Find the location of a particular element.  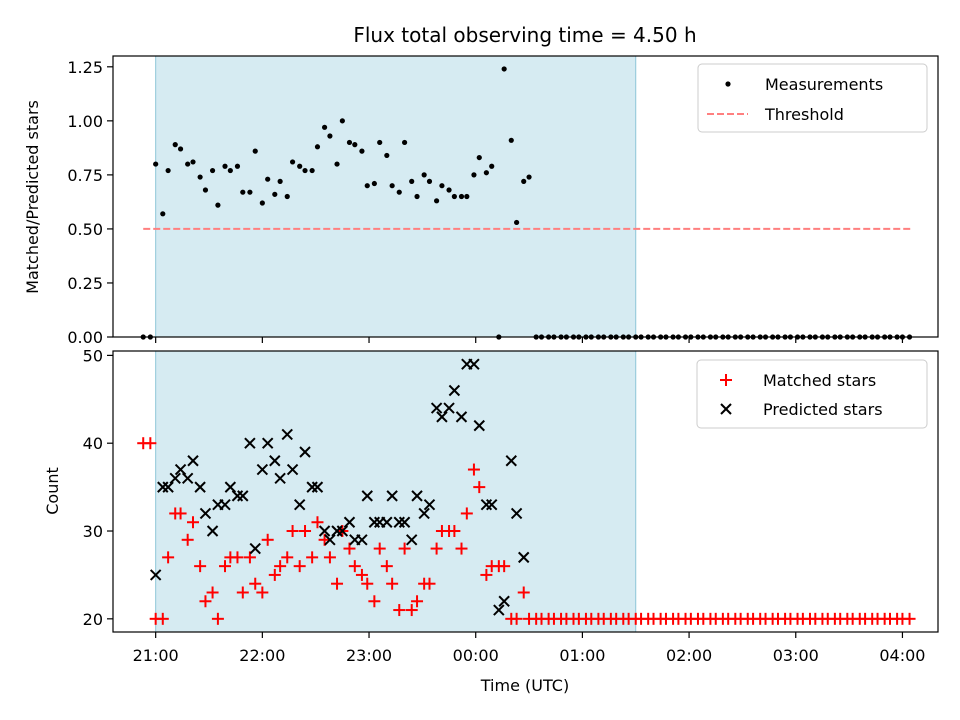

top-y-ticks: 0.00 0.25 0.50 0.75 1.00 1.25 is located at coordinates (90, 202).